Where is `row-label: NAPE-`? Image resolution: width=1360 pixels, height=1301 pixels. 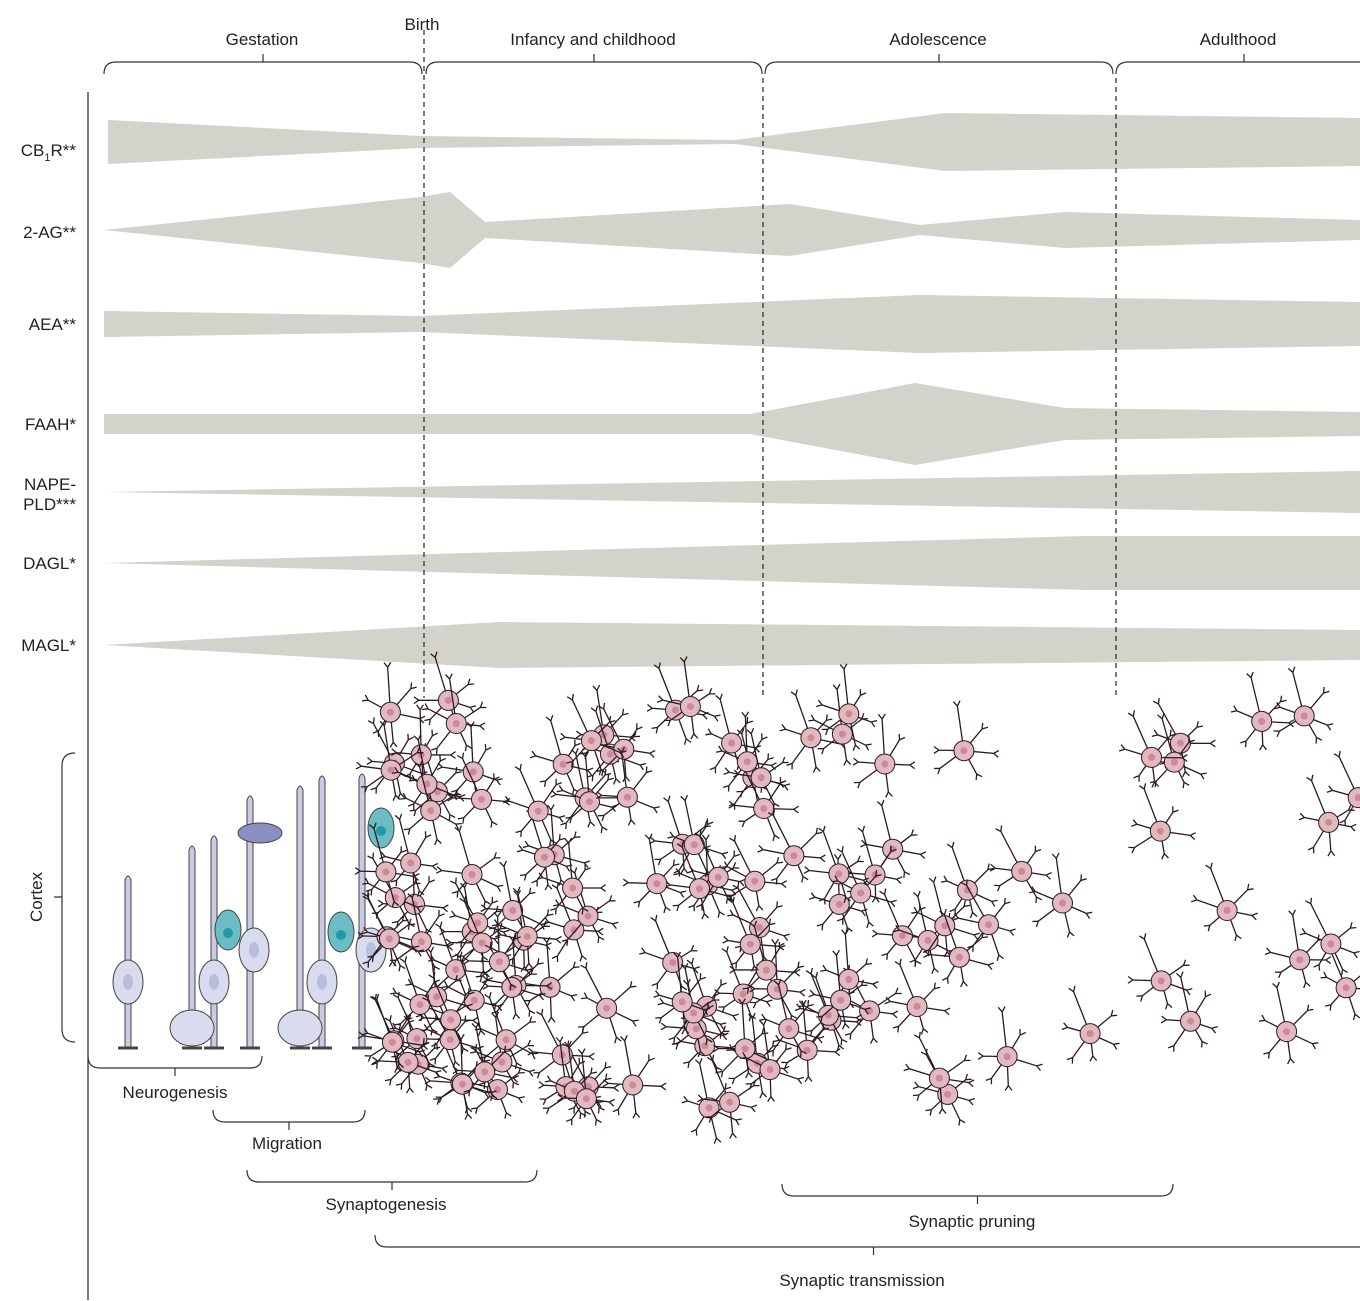
row-label: NAPE- is located at coordinates (50, 484).